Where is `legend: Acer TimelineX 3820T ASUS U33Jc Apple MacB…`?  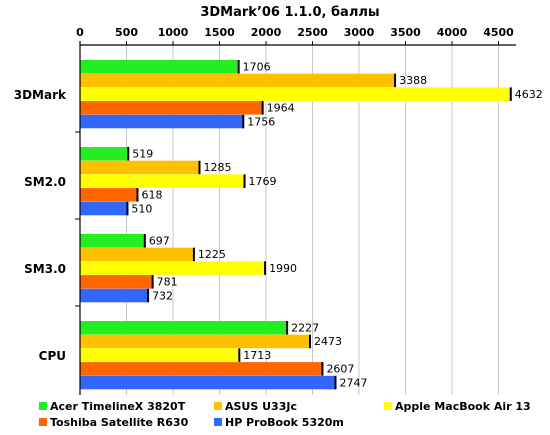
legend: Acer TimelineX 3820T ASUS U33Jc Apple MacB… is located at coordinates (285, 414).